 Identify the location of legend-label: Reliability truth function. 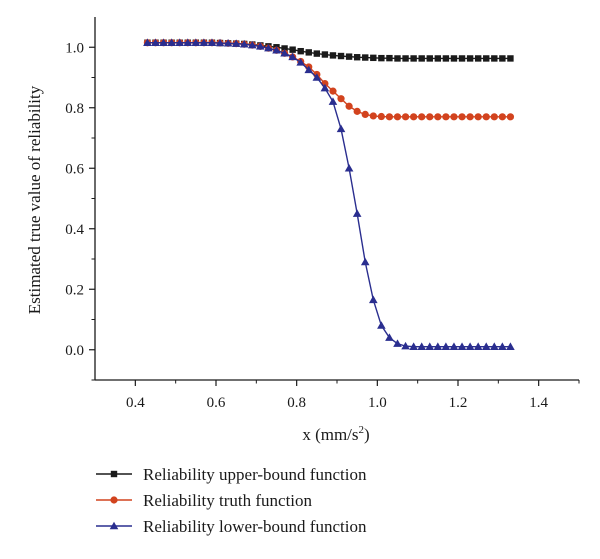
(228, 500).